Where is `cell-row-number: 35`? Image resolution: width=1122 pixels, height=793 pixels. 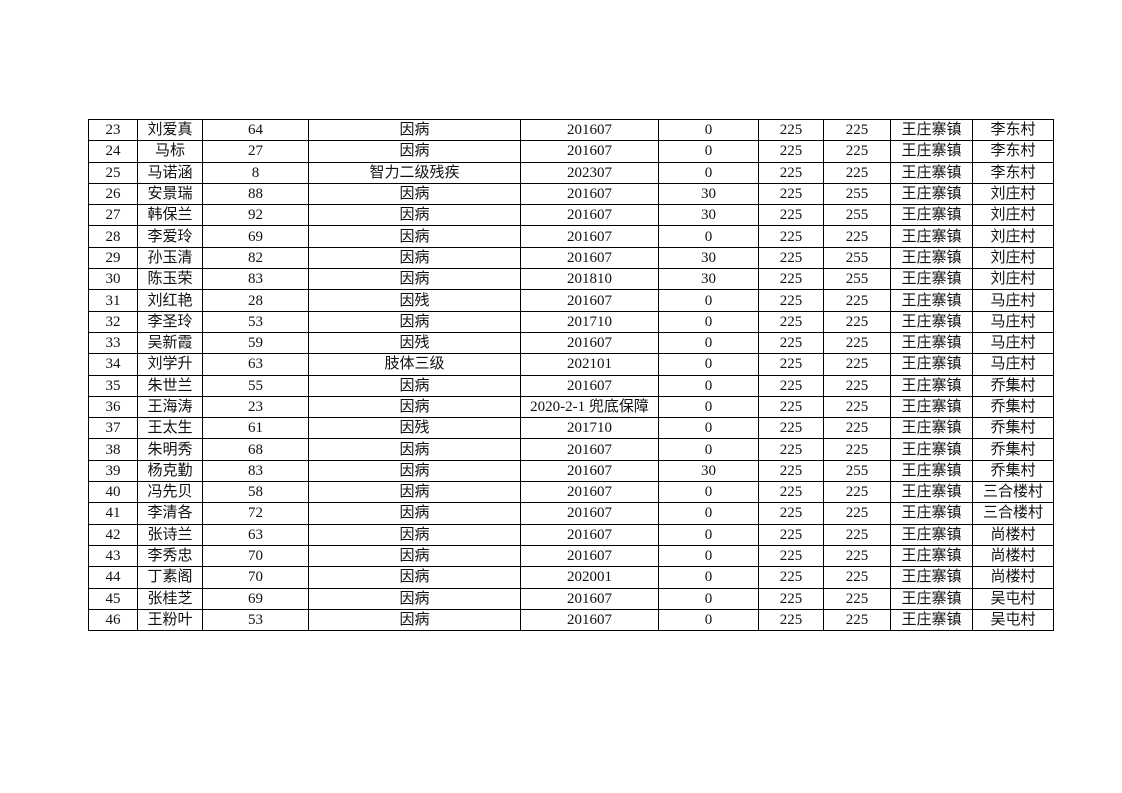 cell-row-number: 35 is located at coordinates (113, 385).